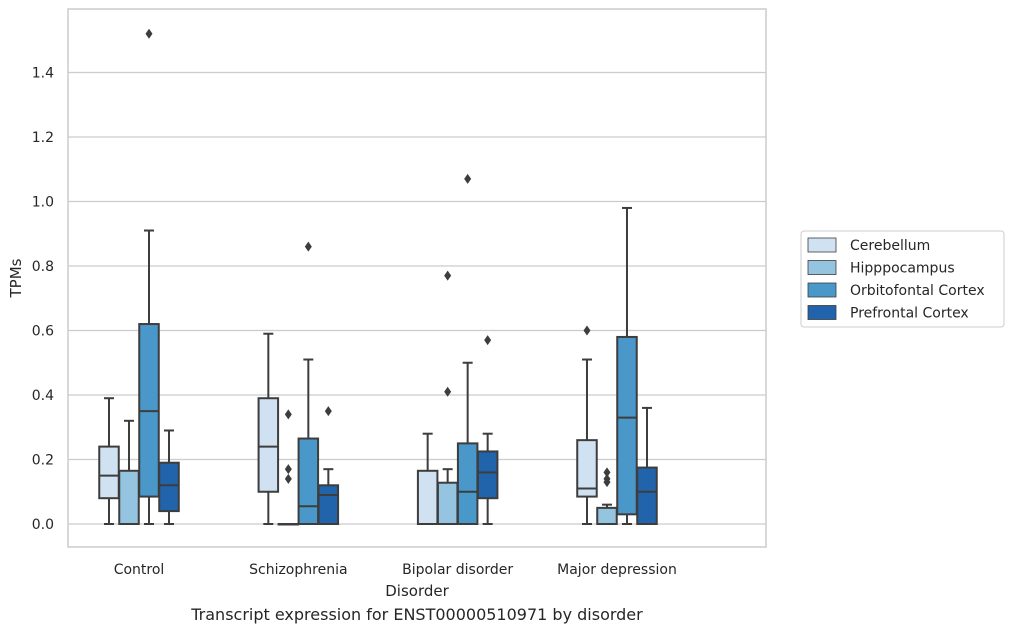 The width and height of the screenshot is (1014, 634). Describe the element at coordinates (43, 332) in the screenshot. I see `y-tick-label: 0.6` at that location.